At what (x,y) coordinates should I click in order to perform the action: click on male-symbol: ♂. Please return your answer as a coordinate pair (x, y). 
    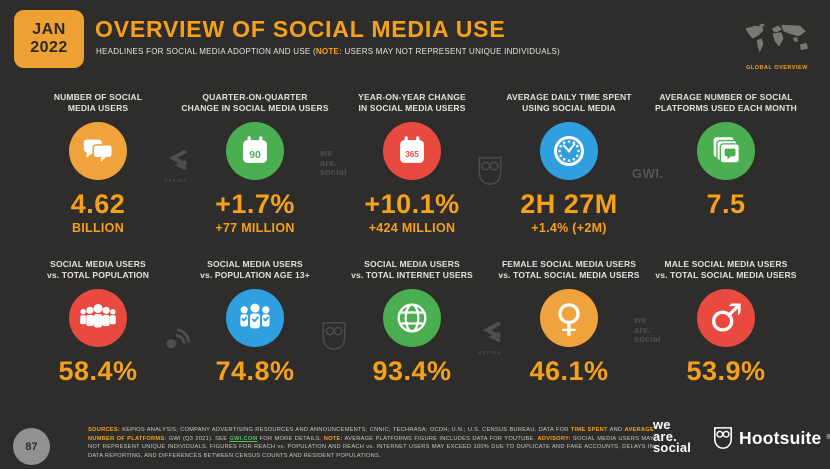
    Looking at the image, I should click on (726, 318).